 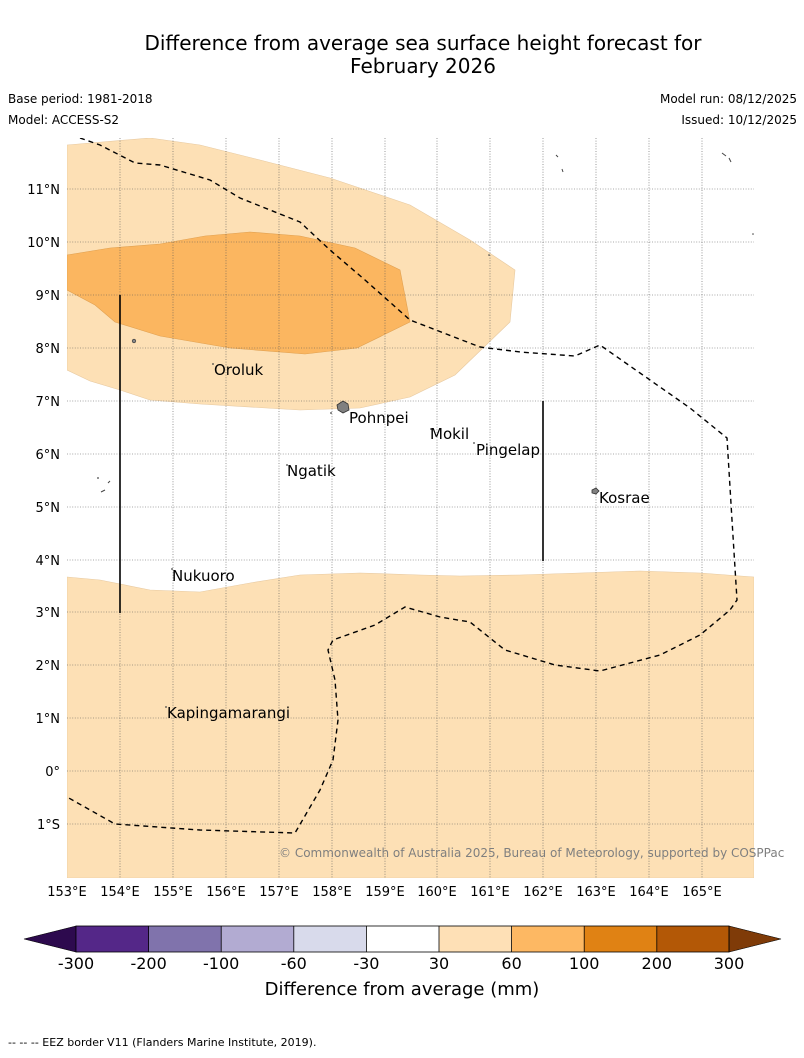 I want to click on colorbar-title: Difference from average (mm), so click(x=402, y=989).